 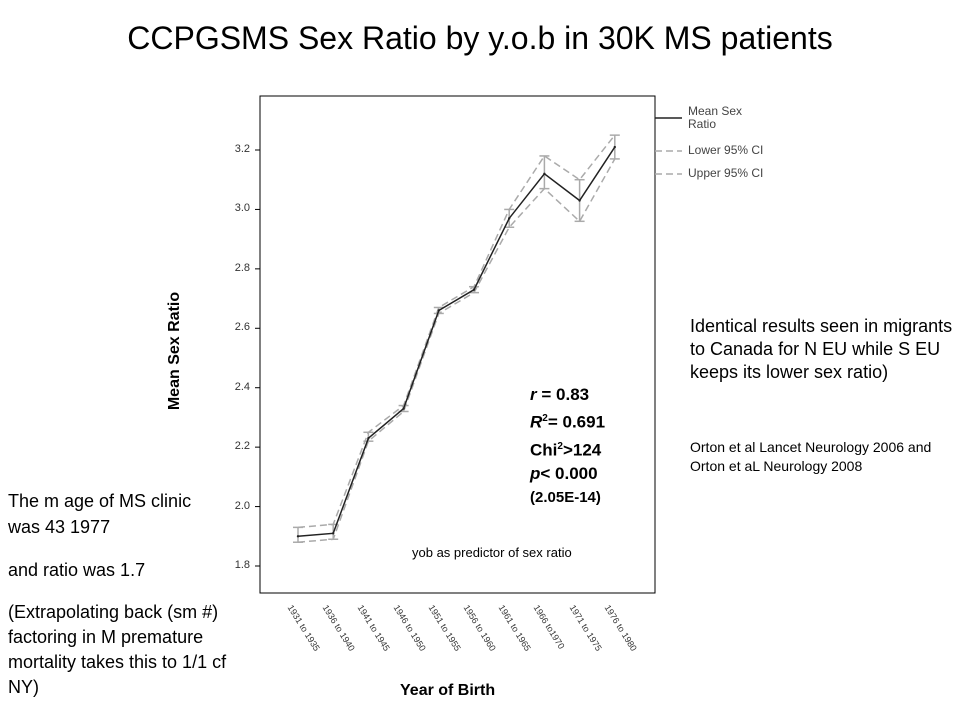 What do you see at coordinates (242, 386) in the screenshot?
I see `y-tick-label: 2.4` at bounding box center [242, 386].